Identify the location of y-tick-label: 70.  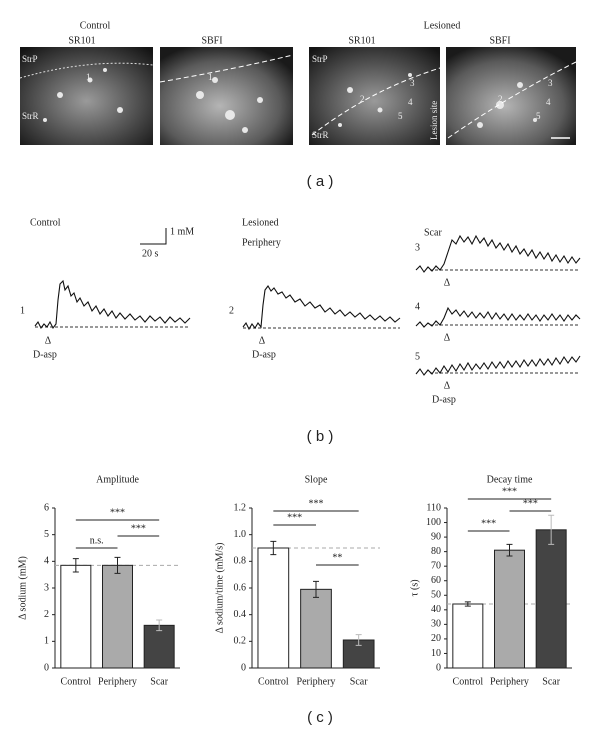
(436, 565).